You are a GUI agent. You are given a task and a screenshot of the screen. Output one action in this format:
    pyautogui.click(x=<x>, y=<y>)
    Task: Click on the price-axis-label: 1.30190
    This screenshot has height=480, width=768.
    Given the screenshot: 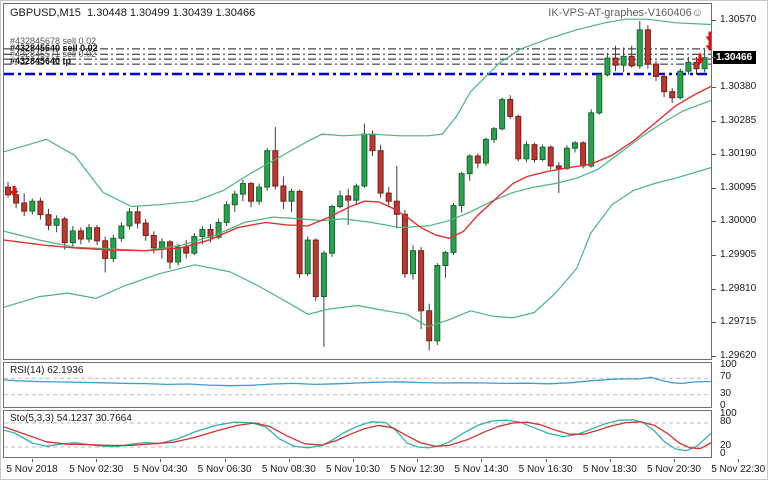 What is the action you would take?
    pyautogui.click(x=738, y=154)
    